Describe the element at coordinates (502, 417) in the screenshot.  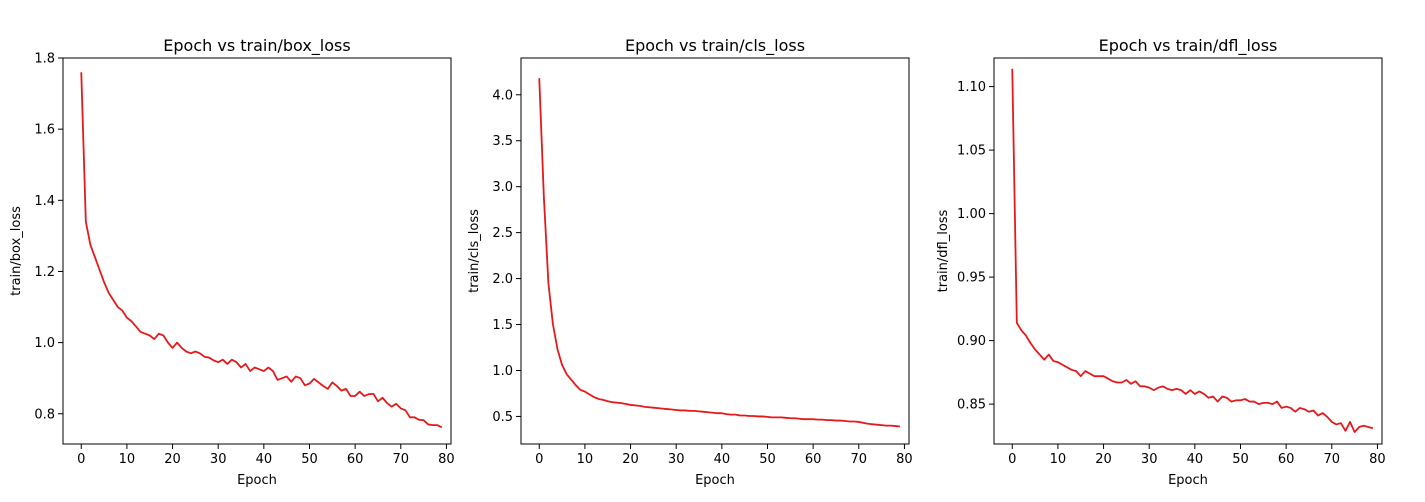
I see `y-tick-label: 0.5` at that location.